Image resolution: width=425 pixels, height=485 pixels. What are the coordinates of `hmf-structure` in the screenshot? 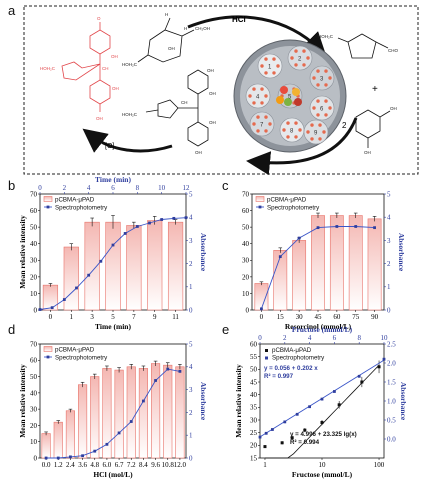 It's located at (363, 46).